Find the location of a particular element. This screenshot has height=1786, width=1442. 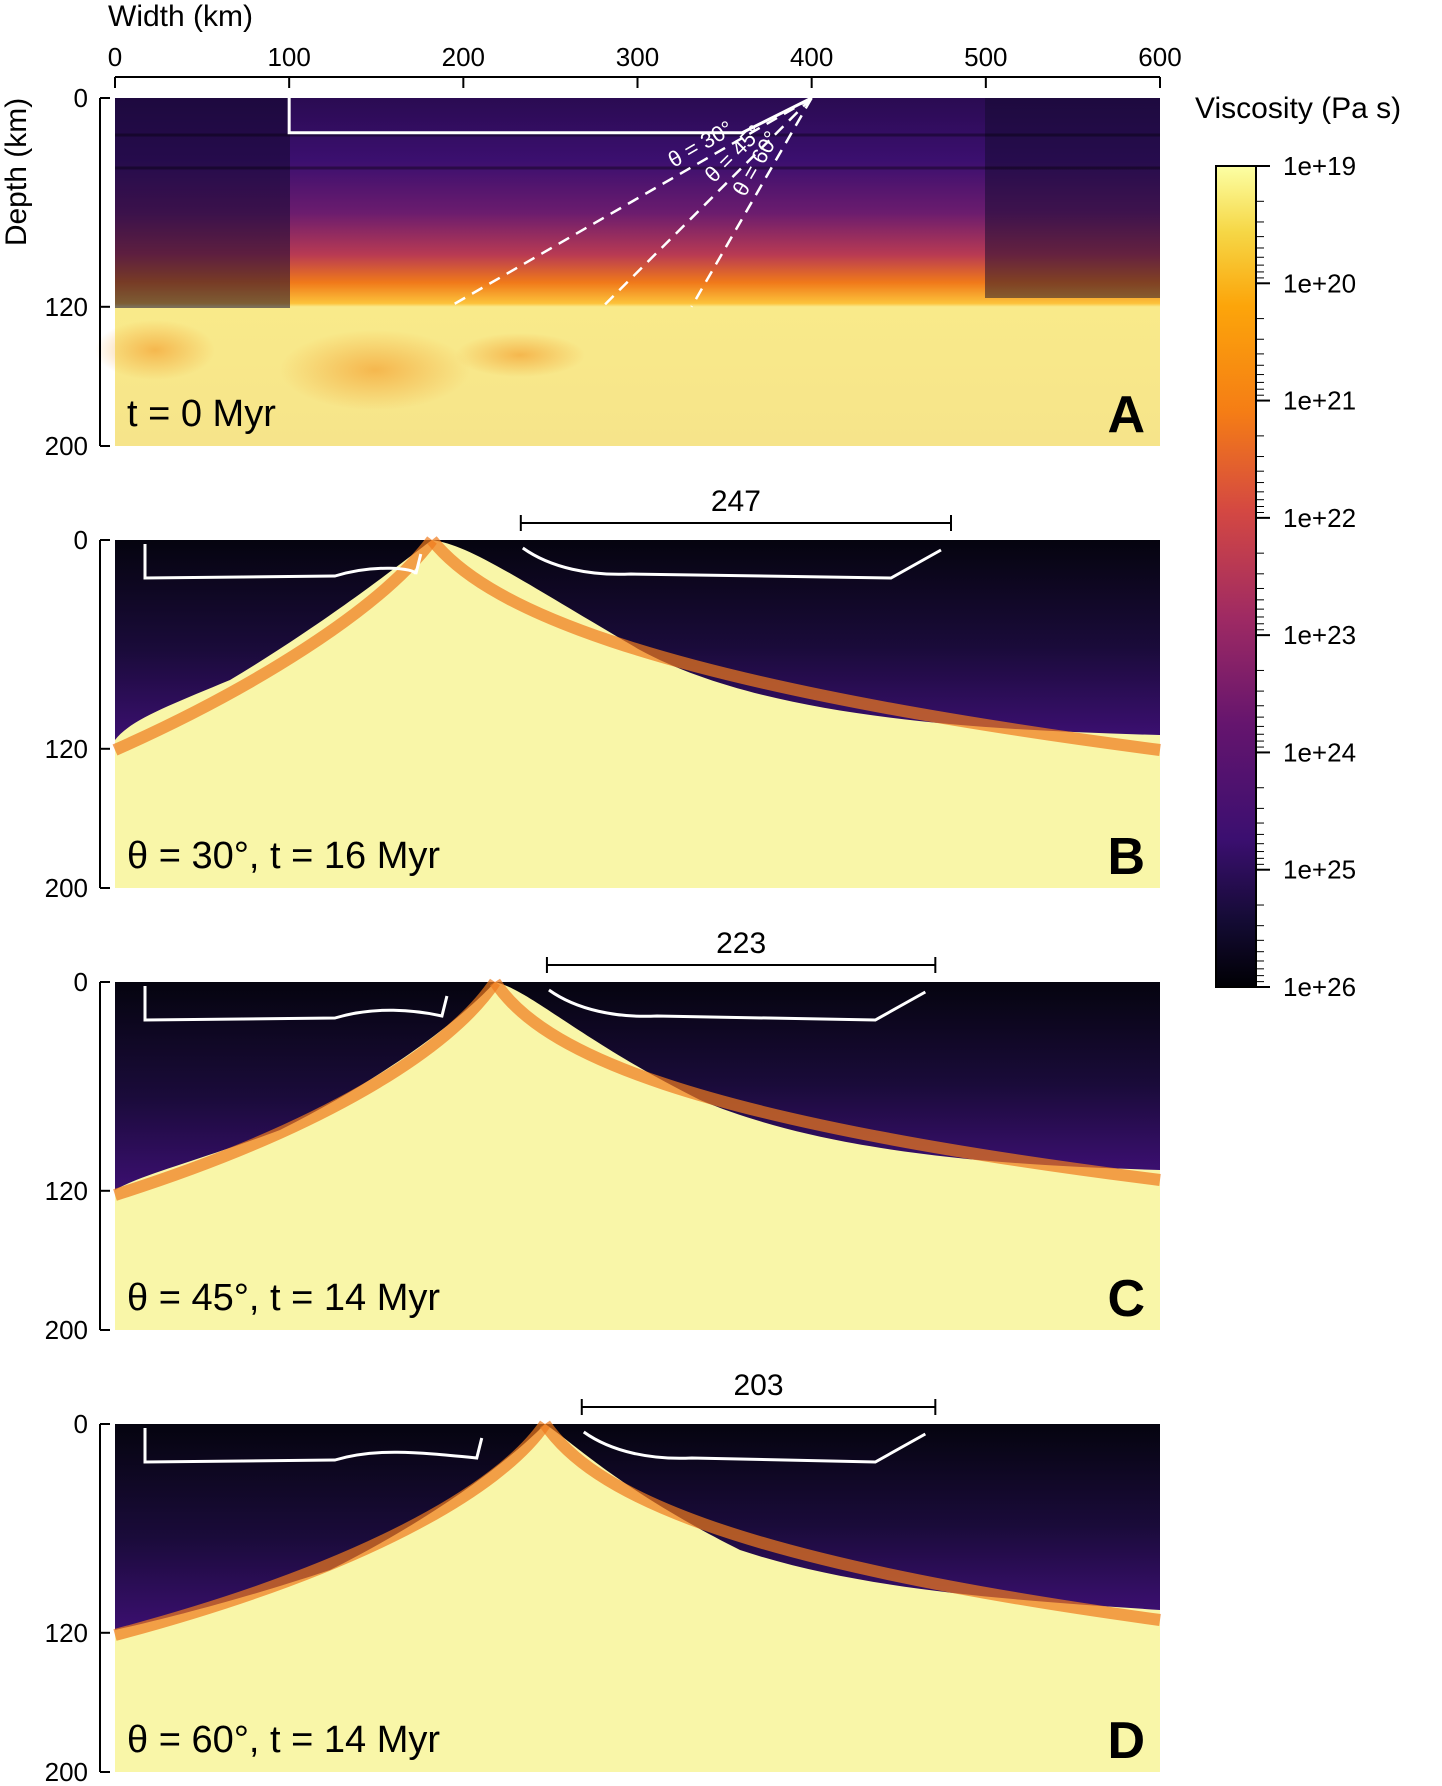

panel-letter: B is located at coordinates (1126, 857).